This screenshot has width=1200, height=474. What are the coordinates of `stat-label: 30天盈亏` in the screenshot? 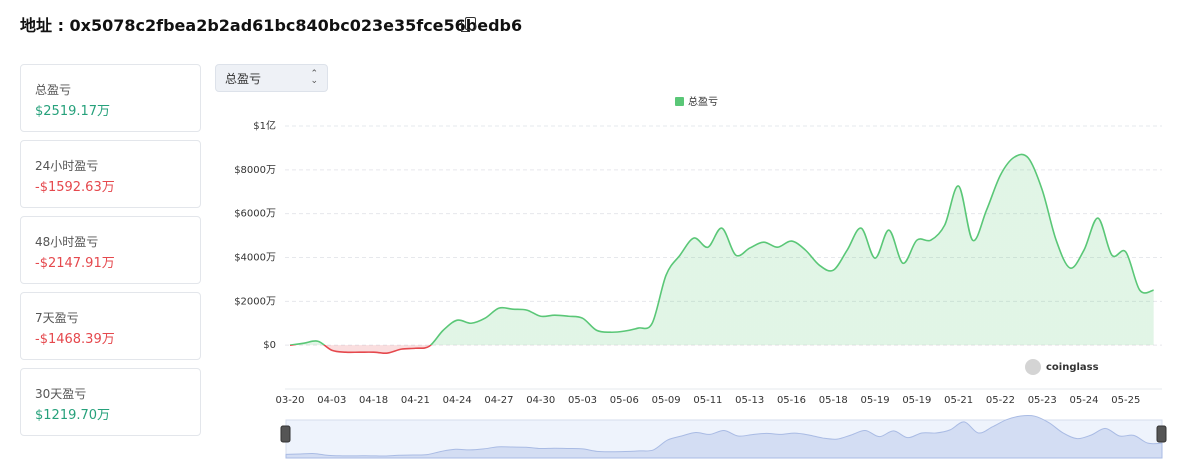 It's located at (61, 394).